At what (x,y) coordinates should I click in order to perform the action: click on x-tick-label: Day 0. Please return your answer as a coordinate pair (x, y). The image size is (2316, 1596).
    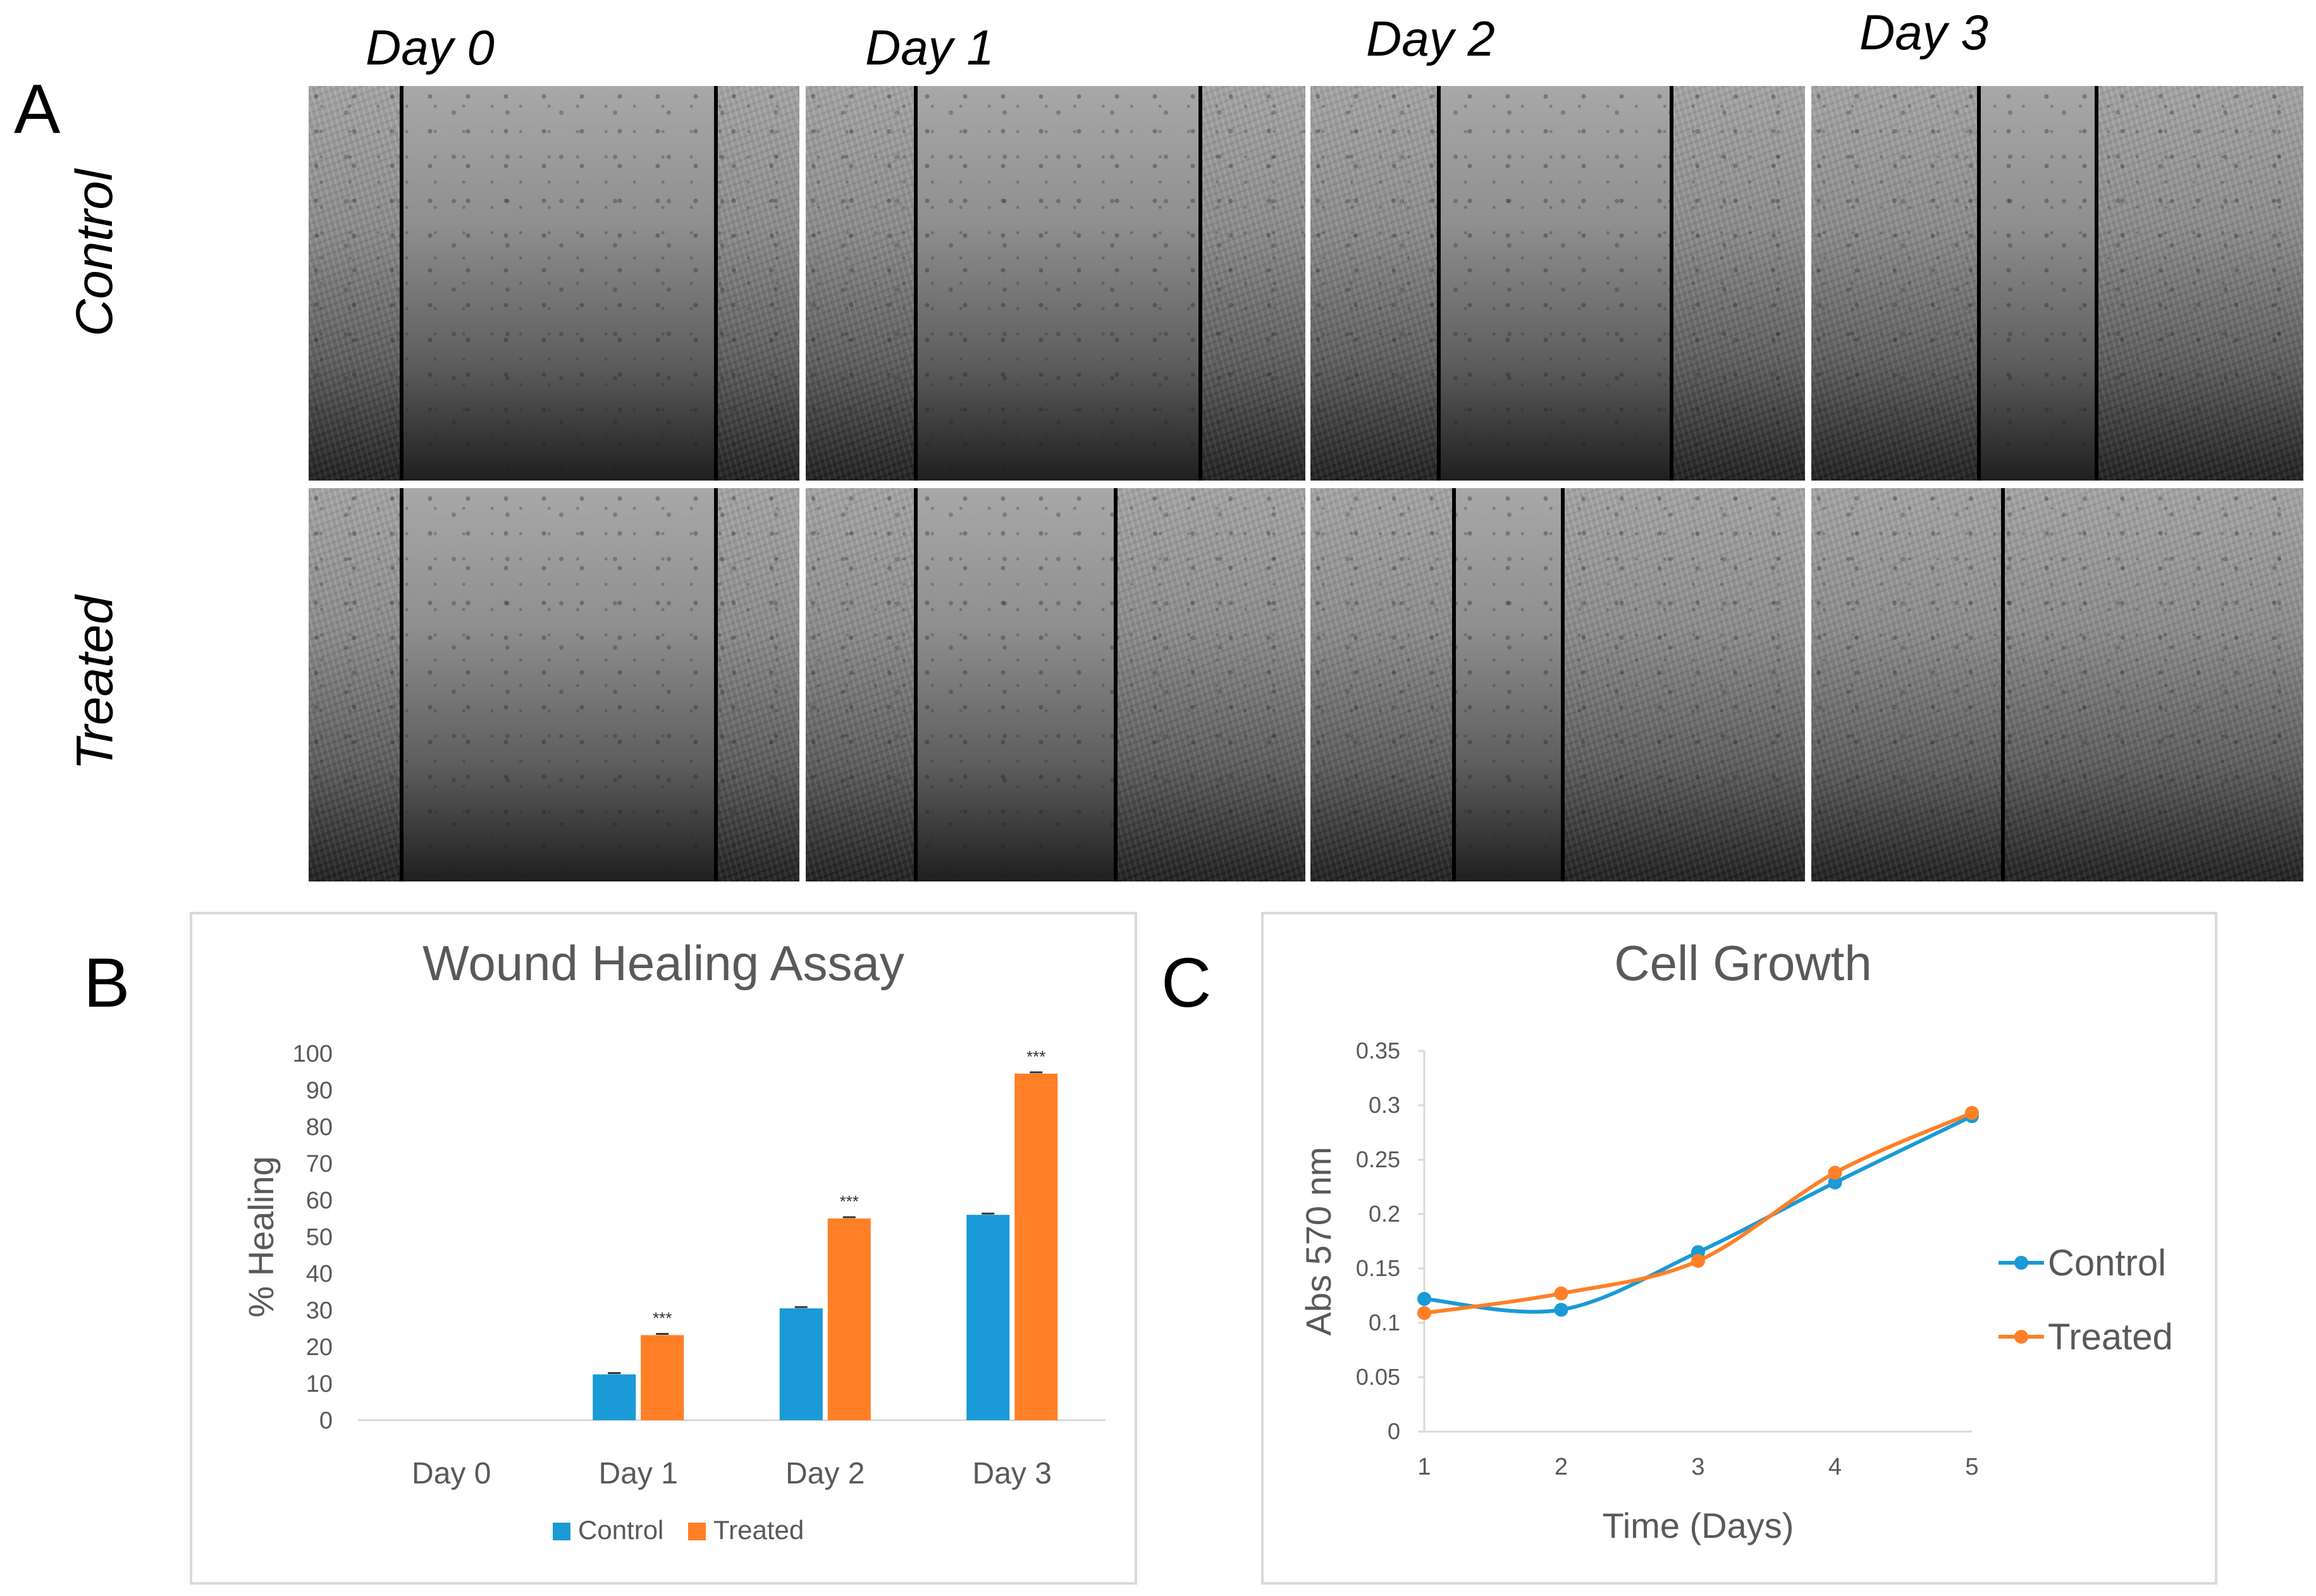
    Looking at the image, I should click on (451, 1474).